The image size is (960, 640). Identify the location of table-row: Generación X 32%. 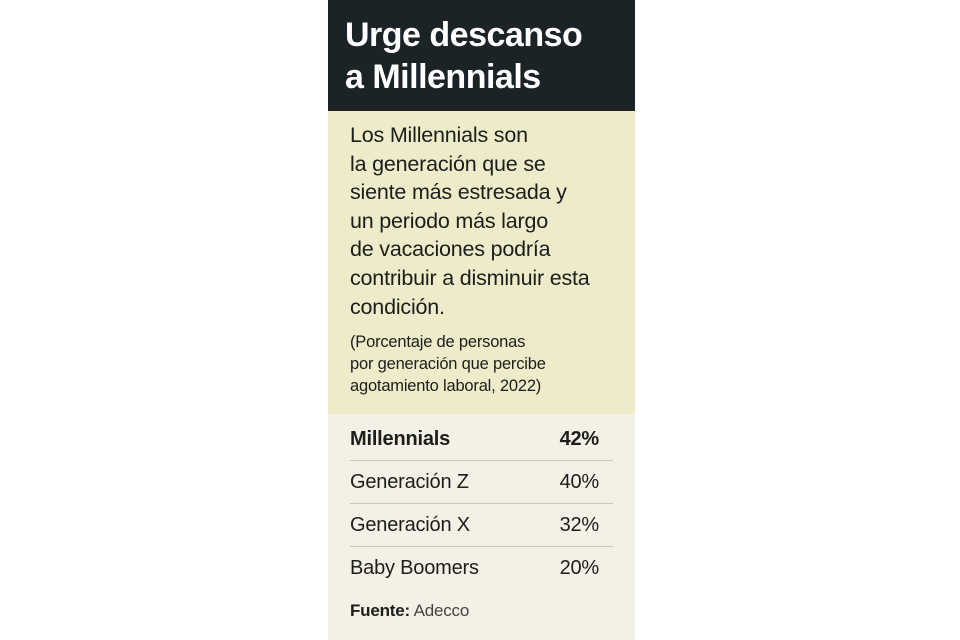
(481, 525).